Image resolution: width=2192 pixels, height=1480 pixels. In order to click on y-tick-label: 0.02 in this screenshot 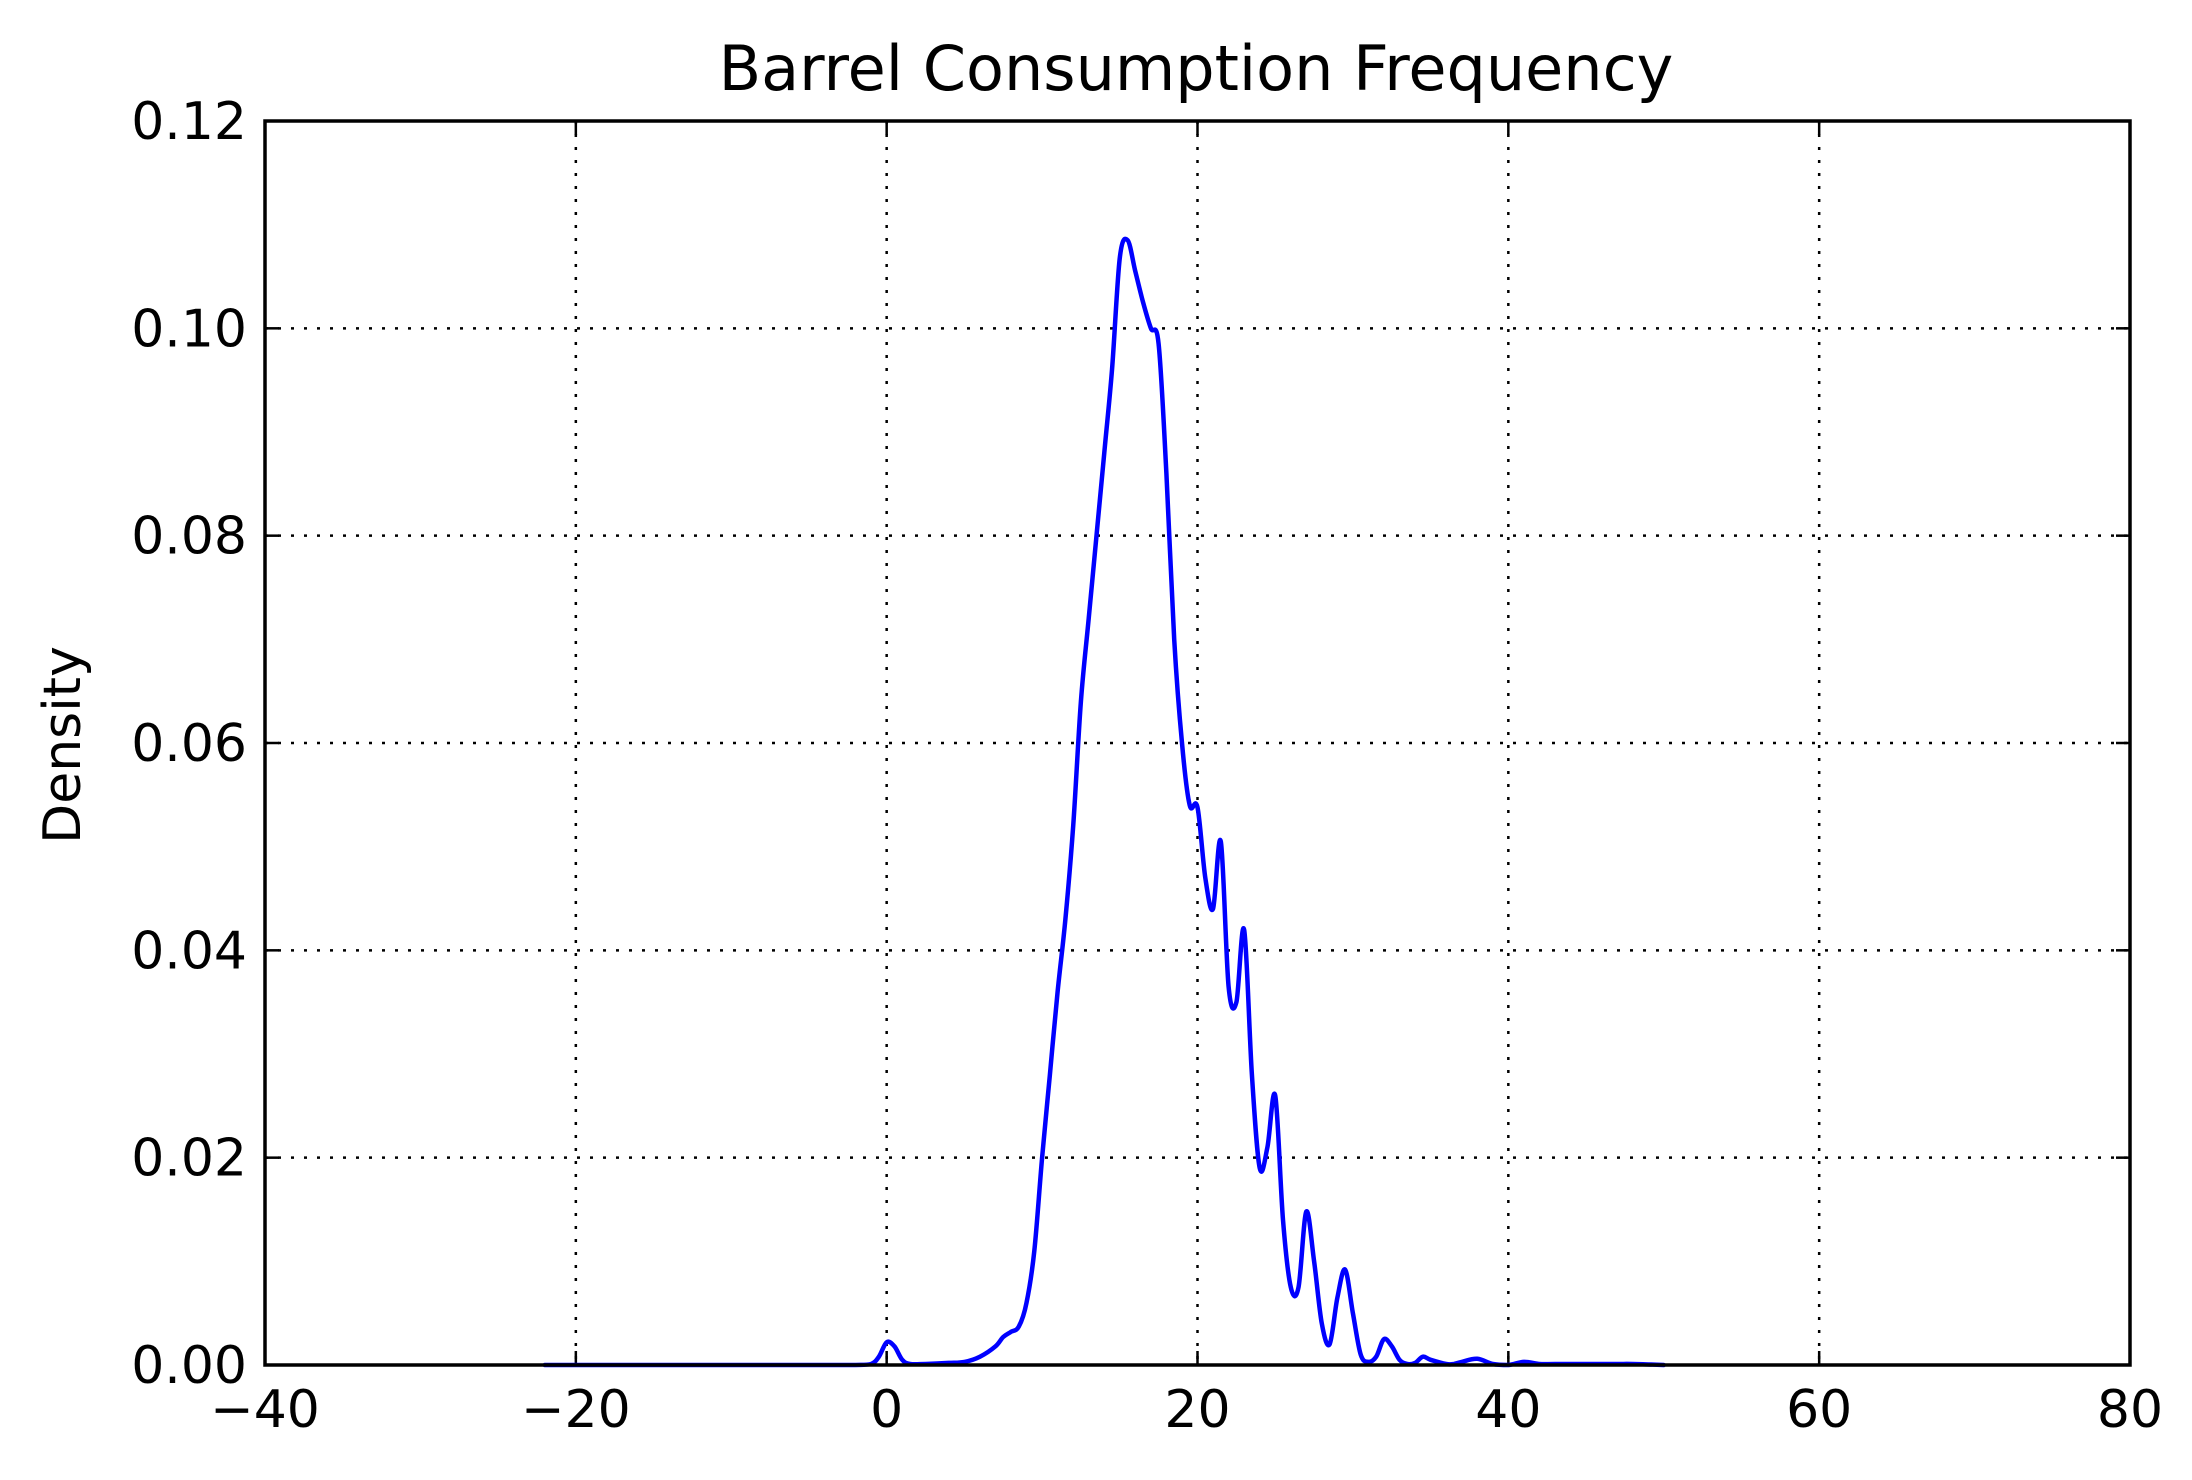, I will do `click(189, 1159)`.